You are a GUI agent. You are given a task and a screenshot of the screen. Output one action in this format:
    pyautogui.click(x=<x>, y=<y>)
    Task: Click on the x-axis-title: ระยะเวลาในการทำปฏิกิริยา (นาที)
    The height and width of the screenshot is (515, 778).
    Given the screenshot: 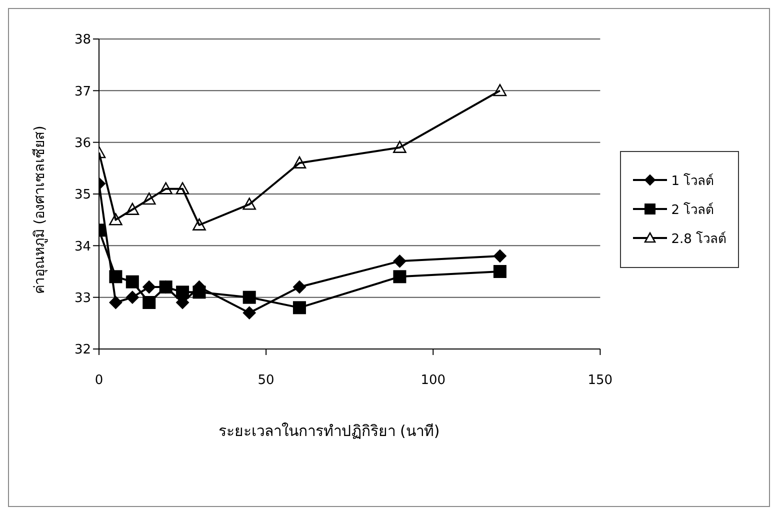 What is the action you would take?
    pyautogui.click(x=329, y=431)
    